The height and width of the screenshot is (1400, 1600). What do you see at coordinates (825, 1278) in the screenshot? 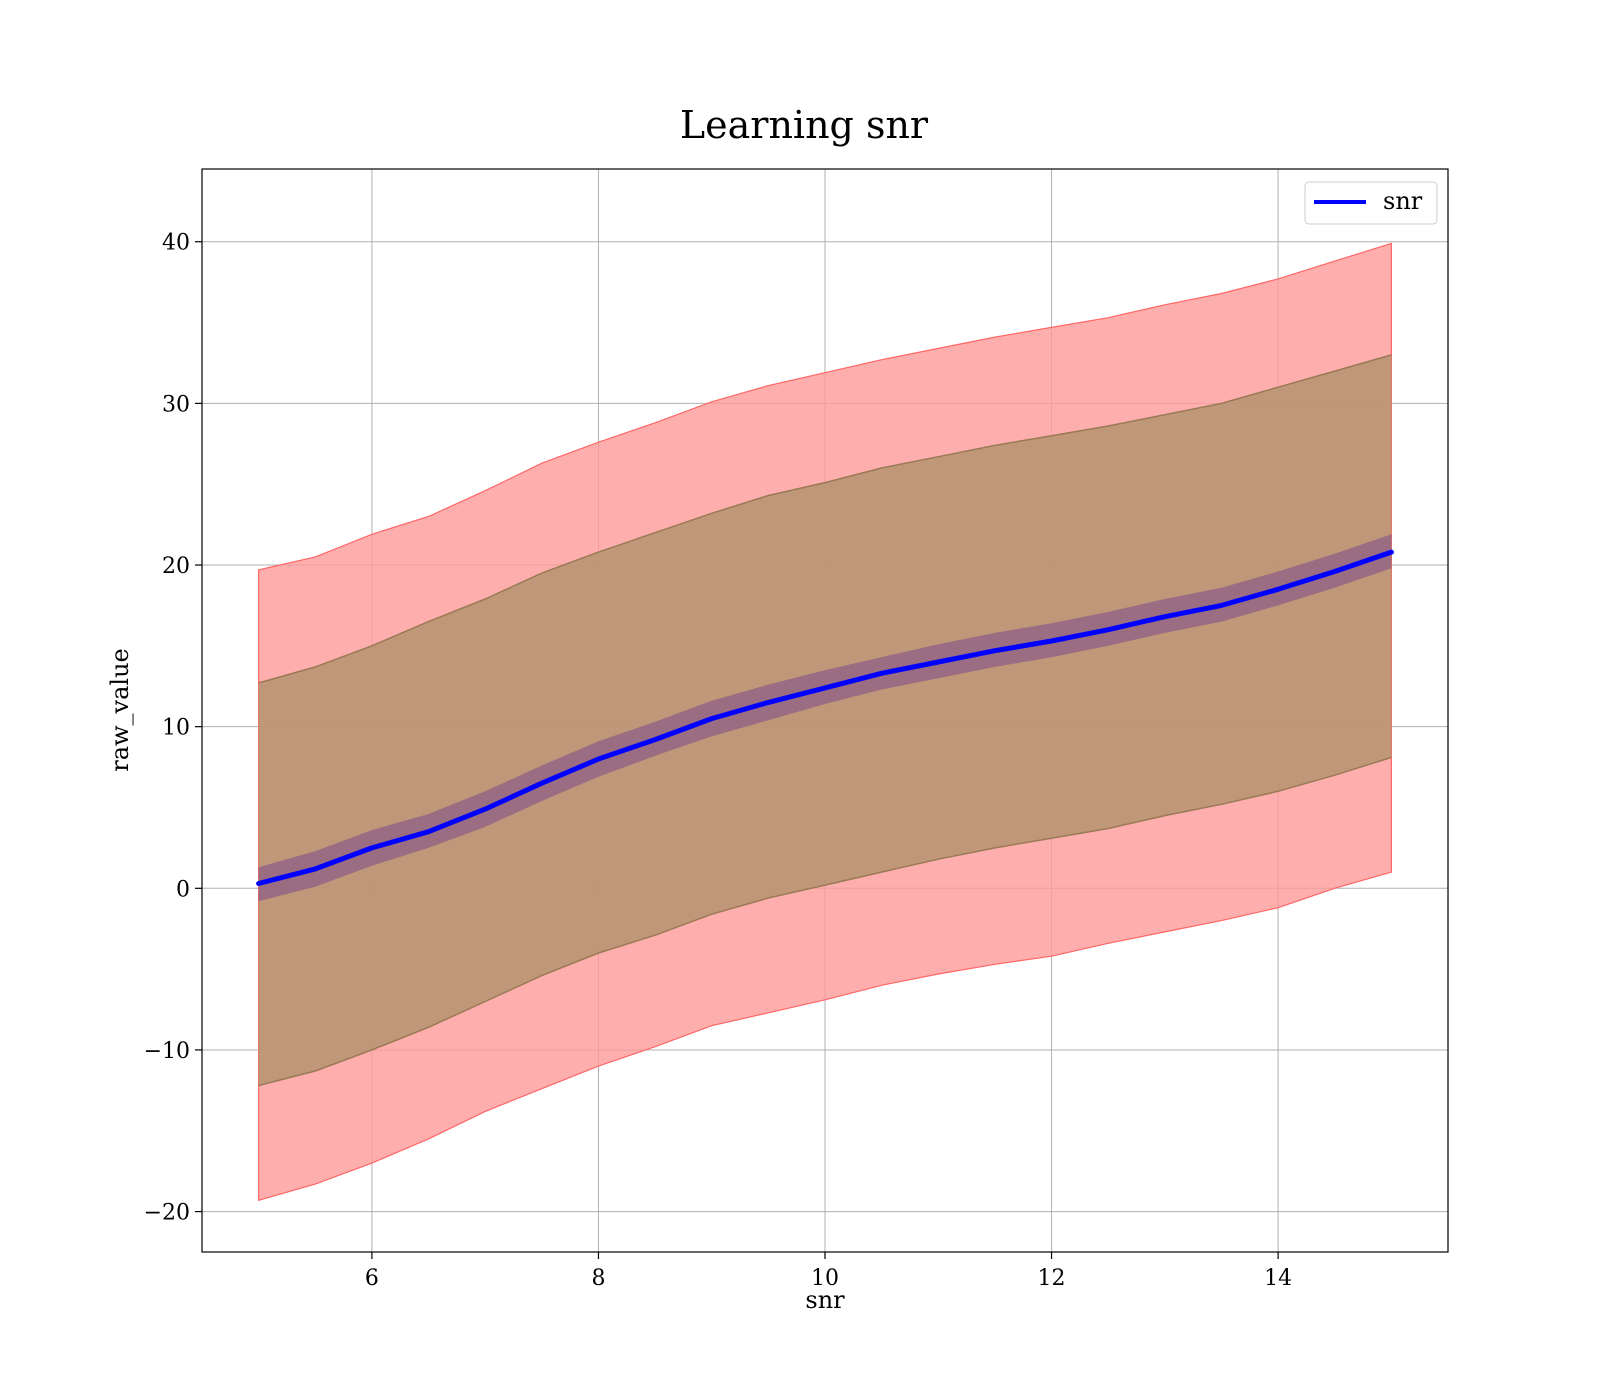
I see `x-tick-label: 10` at bounding box center [825, 1278].